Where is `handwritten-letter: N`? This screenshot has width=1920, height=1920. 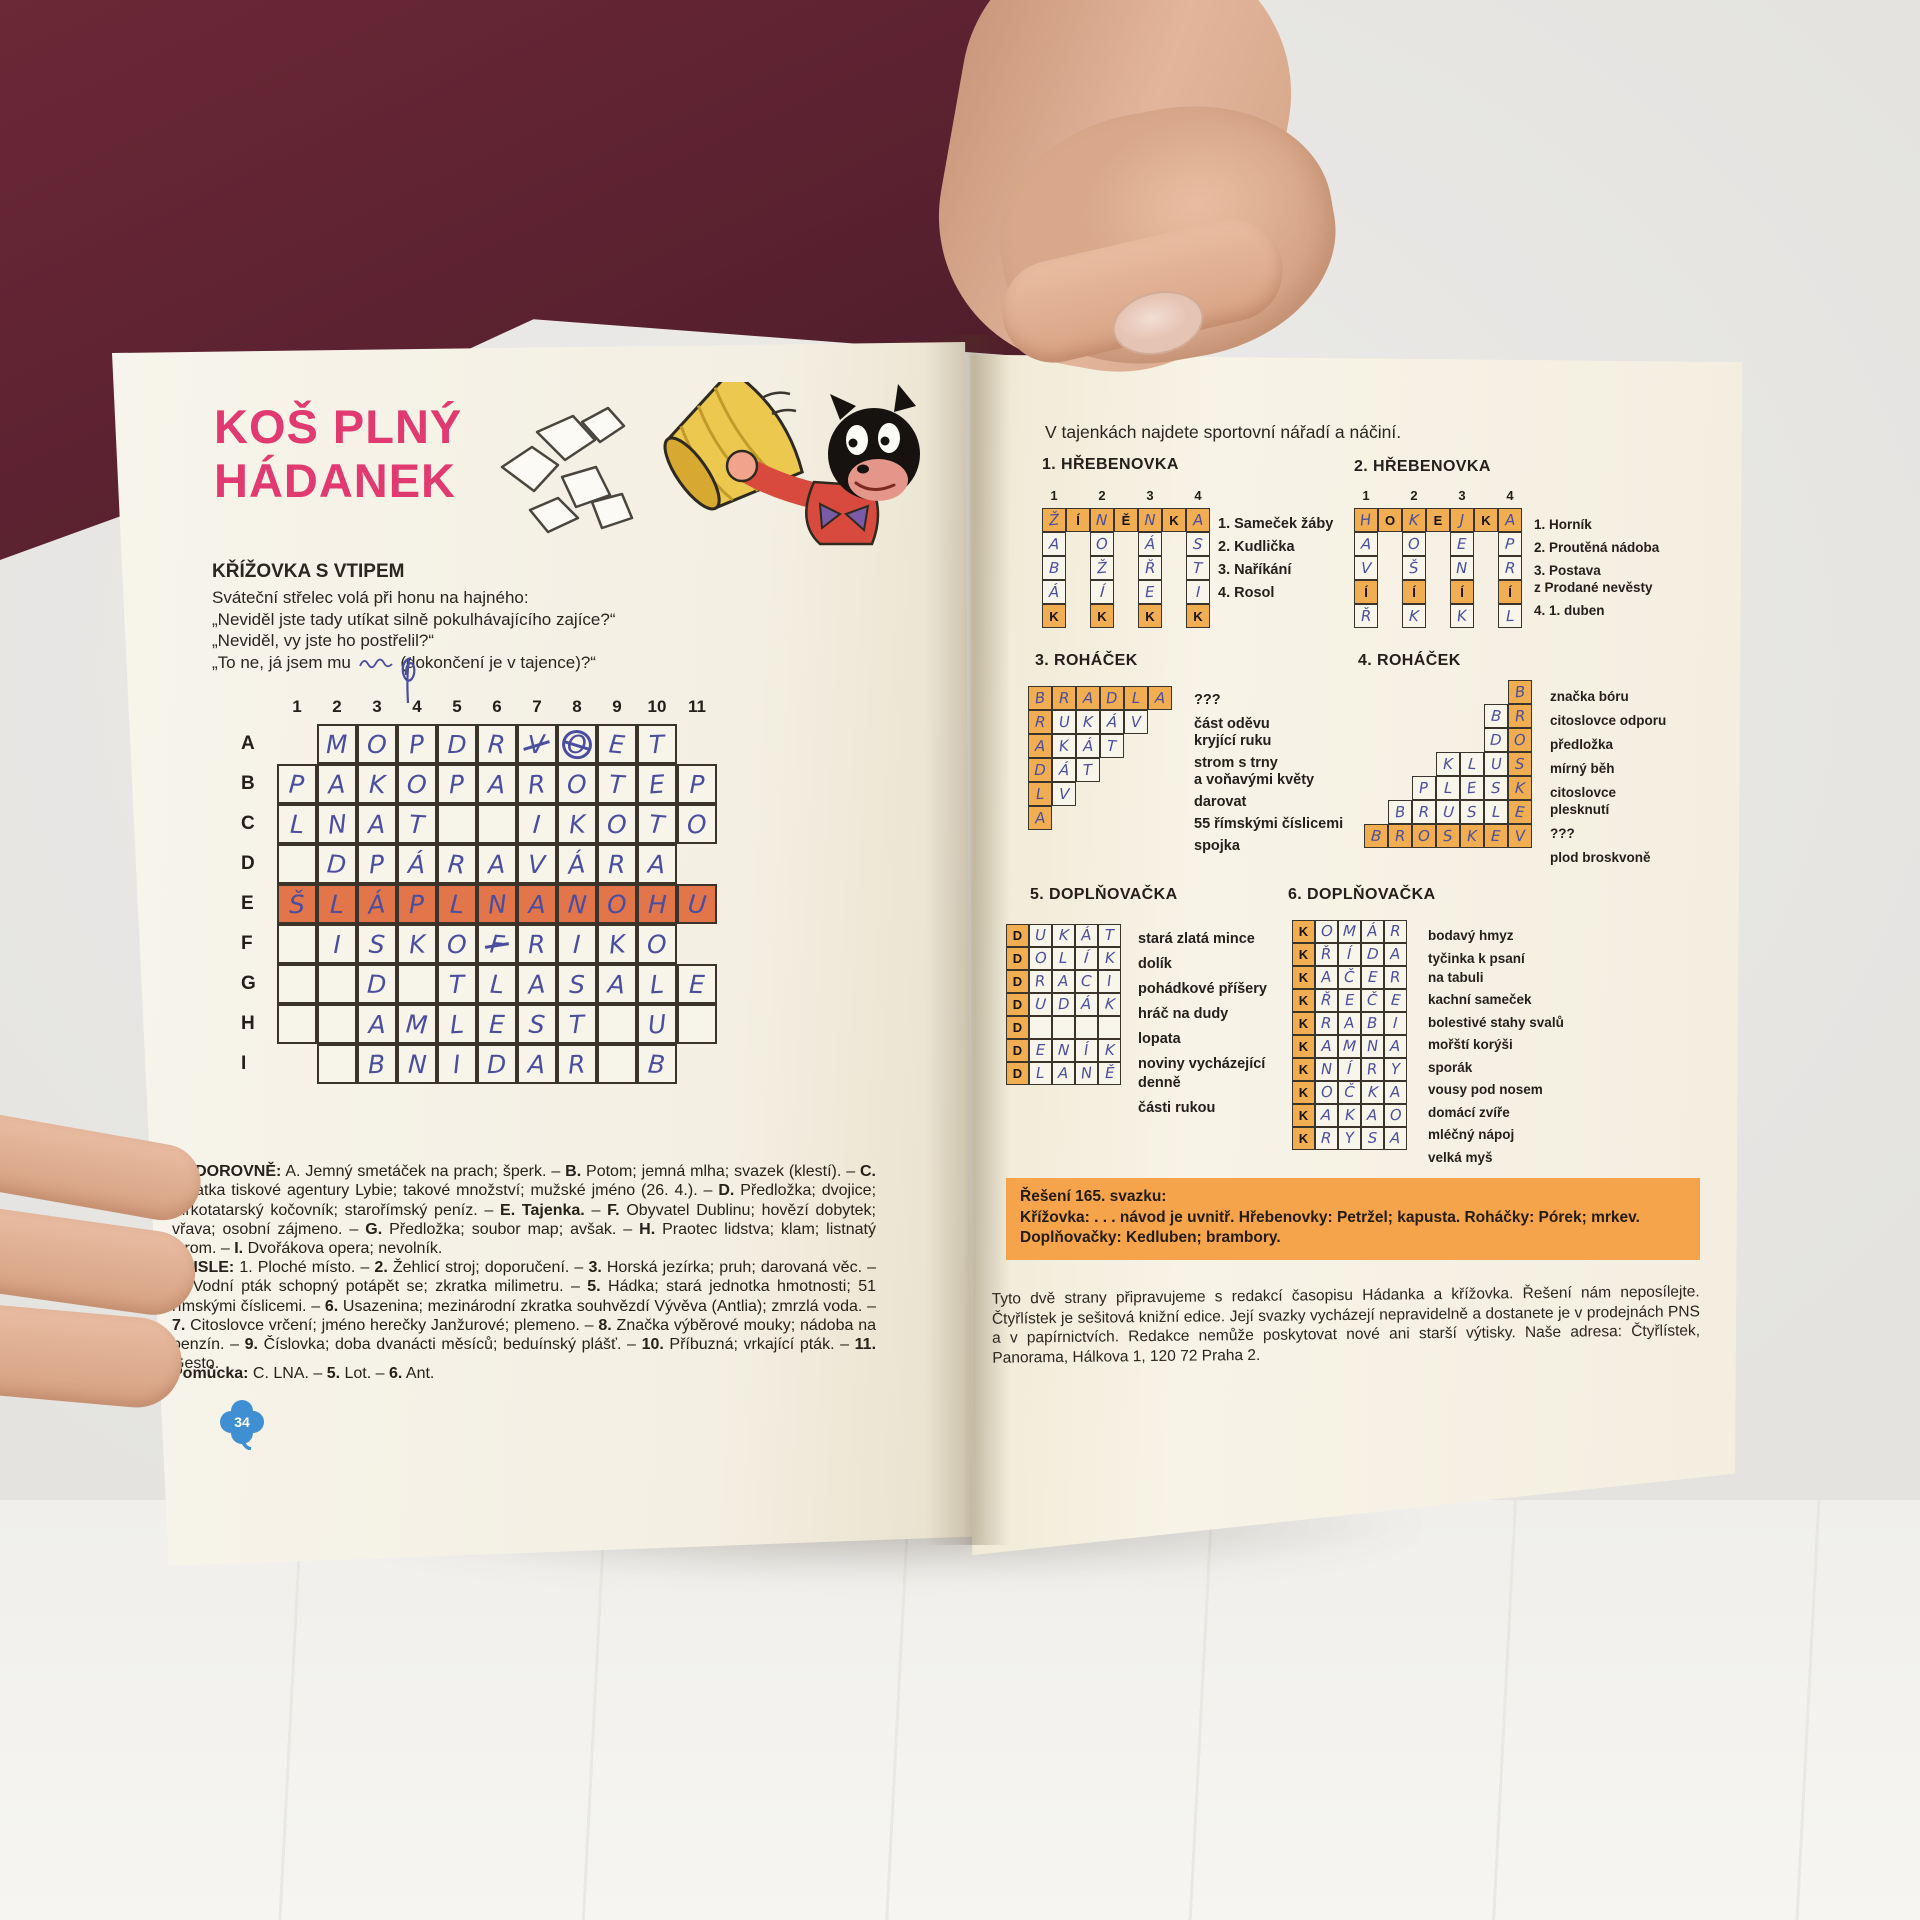 handwritten-letter: N is located at coordinates (1102, 519).